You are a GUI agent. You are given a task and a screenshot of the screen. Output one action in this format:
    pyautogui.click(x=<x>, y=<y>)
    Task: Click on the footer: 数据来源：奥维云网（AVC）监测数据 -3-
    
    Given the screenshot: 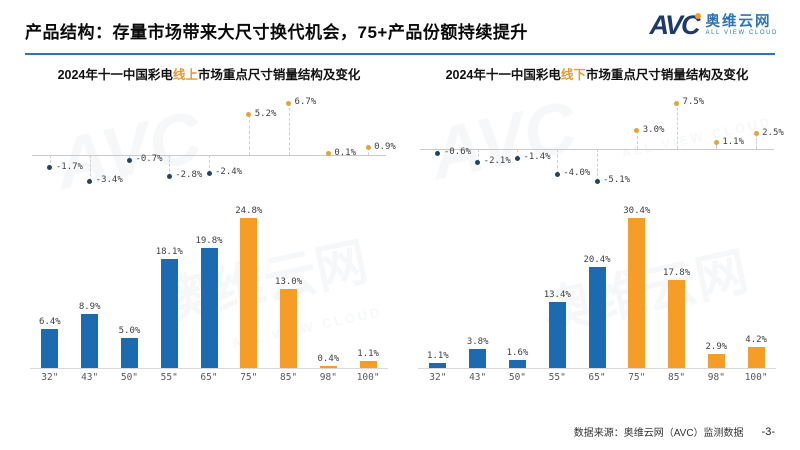 What is the action you would take?
    pyautogui.click(x=674, y=432)
    